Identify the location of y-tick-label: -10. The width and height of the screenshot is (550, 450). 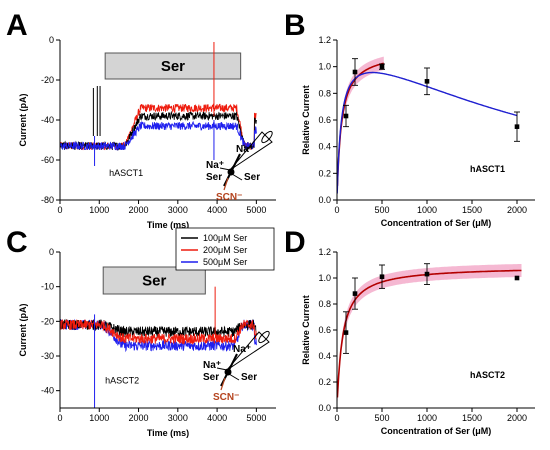
(47, 287).